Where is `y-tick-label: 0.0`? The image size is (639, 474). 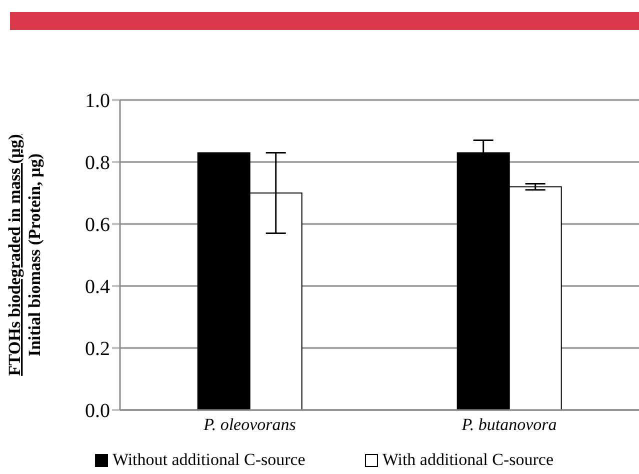 y-tick-label: 0.0 is located at coordinates (97, 411).